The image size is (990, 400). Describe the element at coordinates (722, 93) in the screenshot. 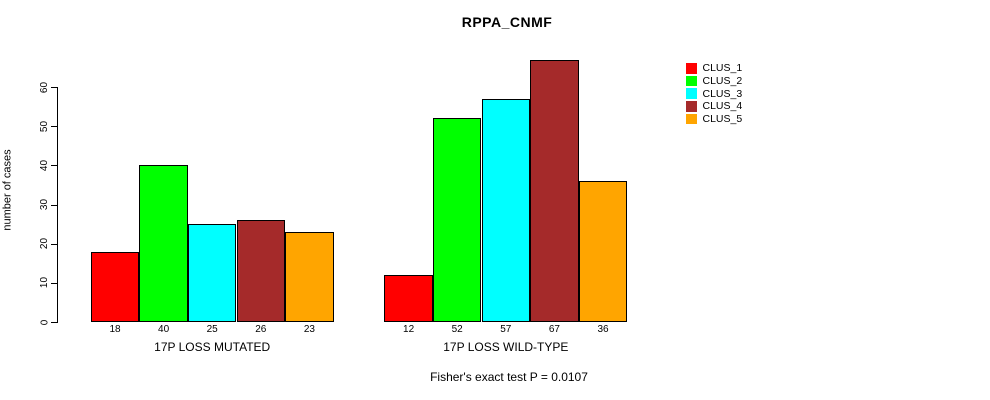

I see `legend-label: CLUS_3` at that location.